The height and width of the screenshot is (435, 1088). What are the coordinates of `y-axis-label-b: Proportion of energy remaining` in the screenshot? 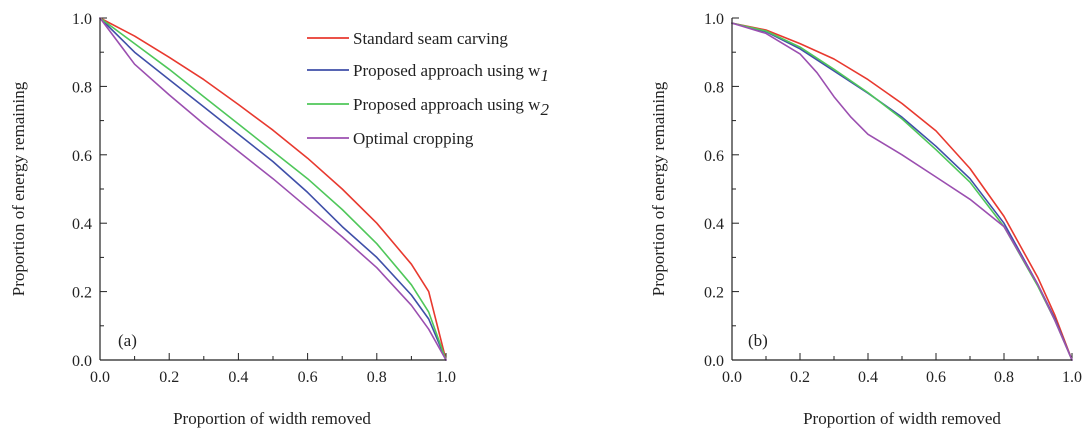 It's located at (658, 188).